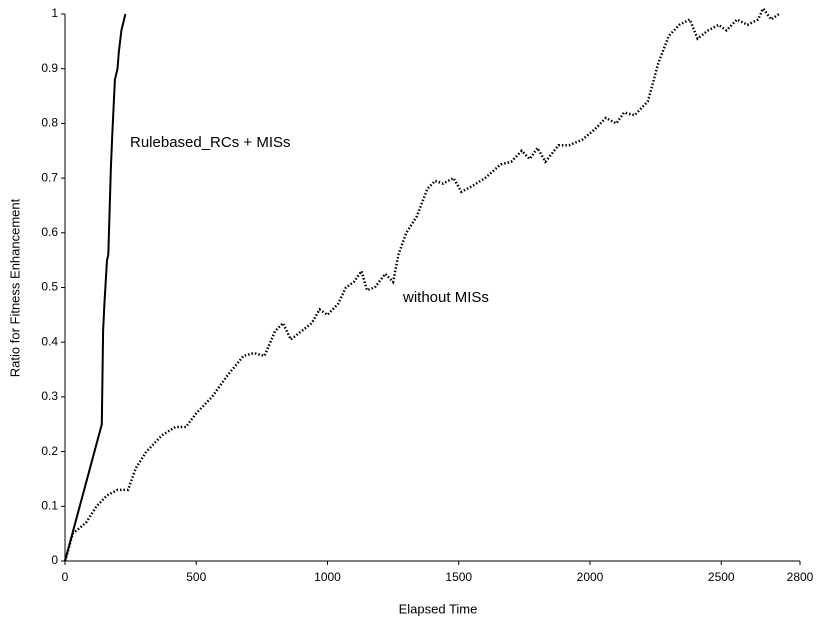 This screenshot has height=625, width=823. I want to click on y-tick-label: 0.8, so click(49, 123).